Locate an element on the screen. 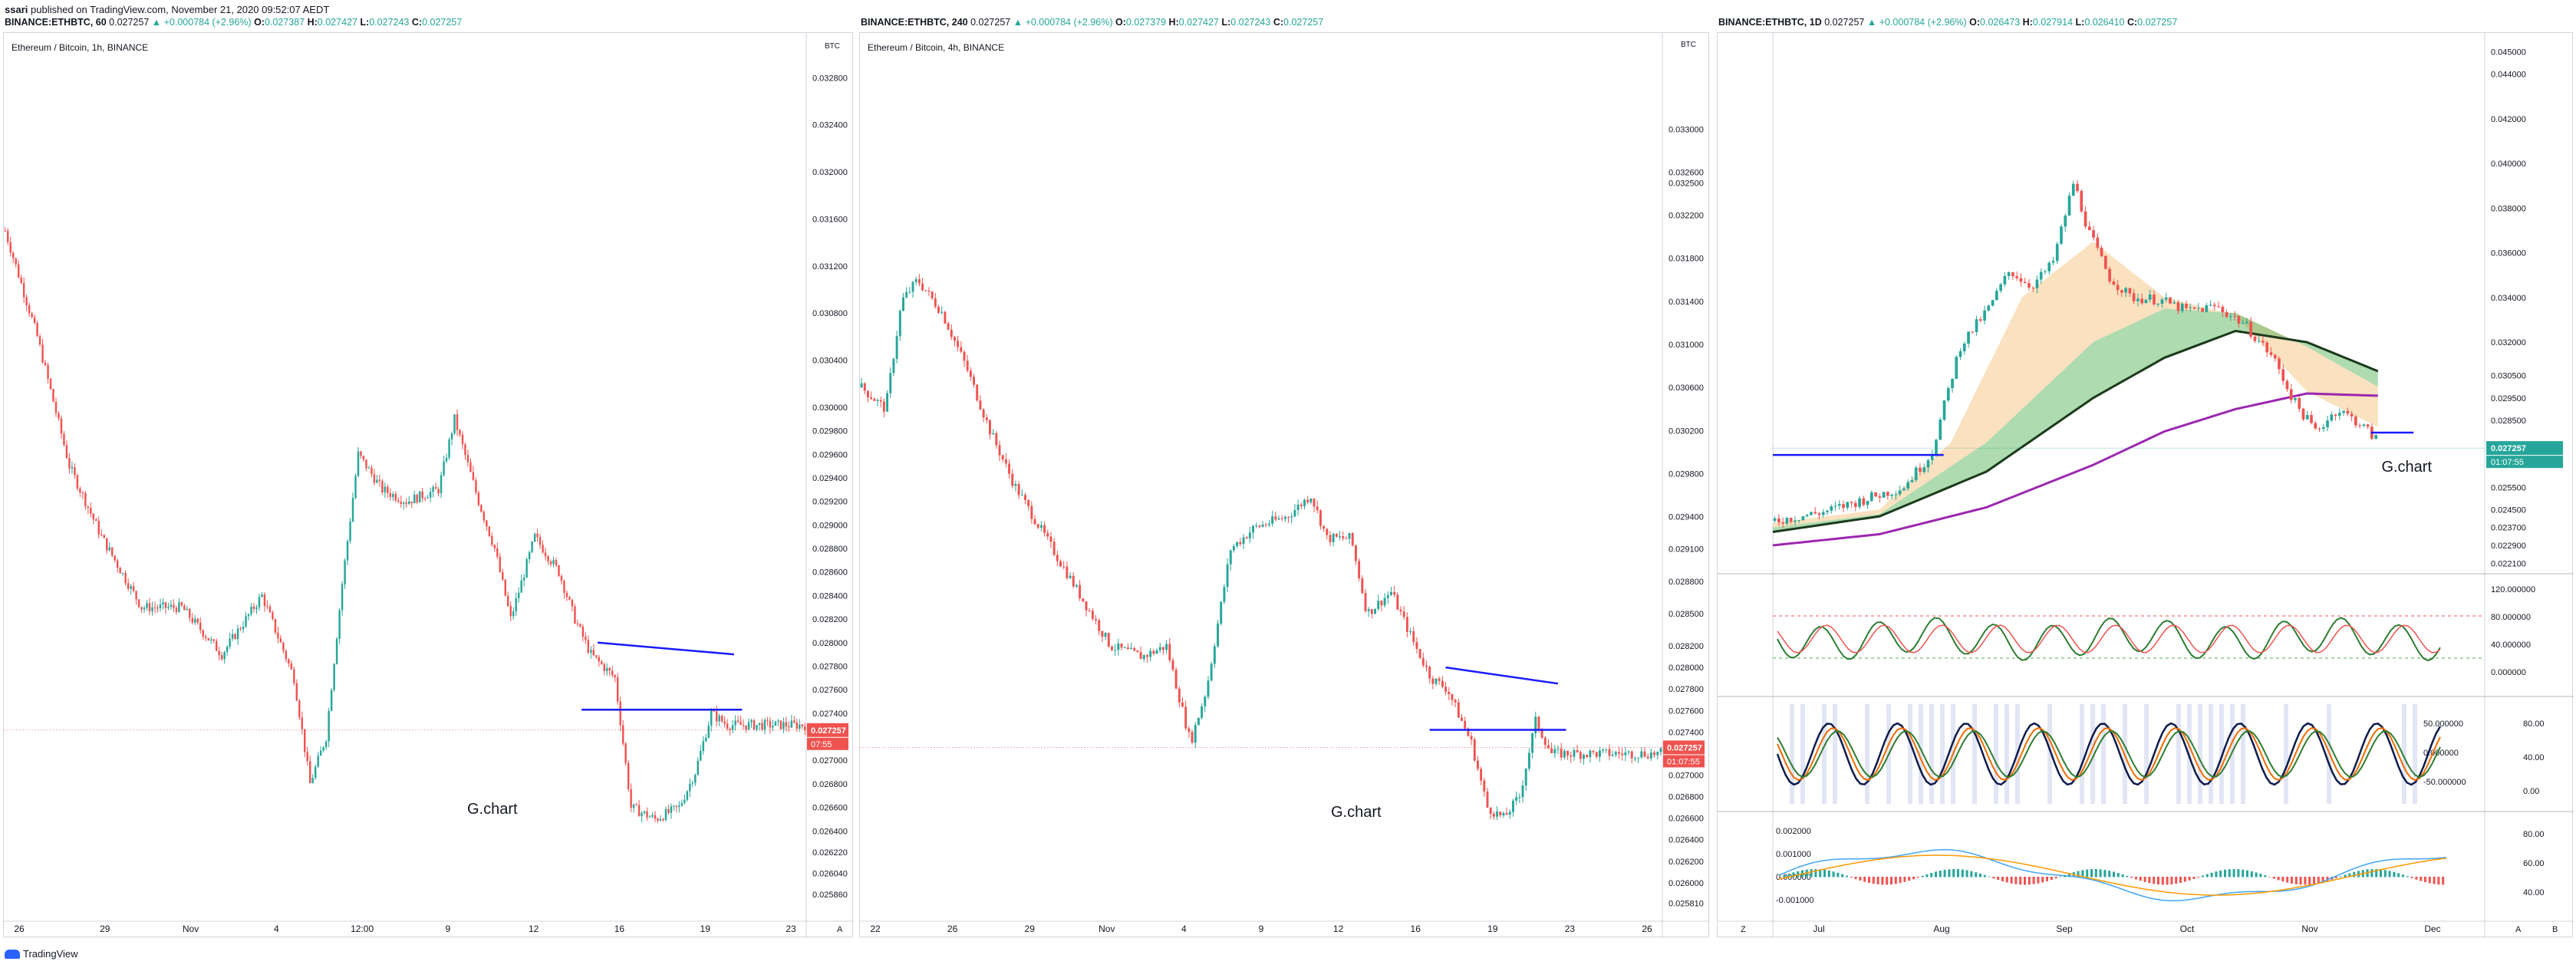 Image resolution: width=2576 pixels, height=968 pixels. x-tick-label: 16 is located at coordinates (1416, 929).